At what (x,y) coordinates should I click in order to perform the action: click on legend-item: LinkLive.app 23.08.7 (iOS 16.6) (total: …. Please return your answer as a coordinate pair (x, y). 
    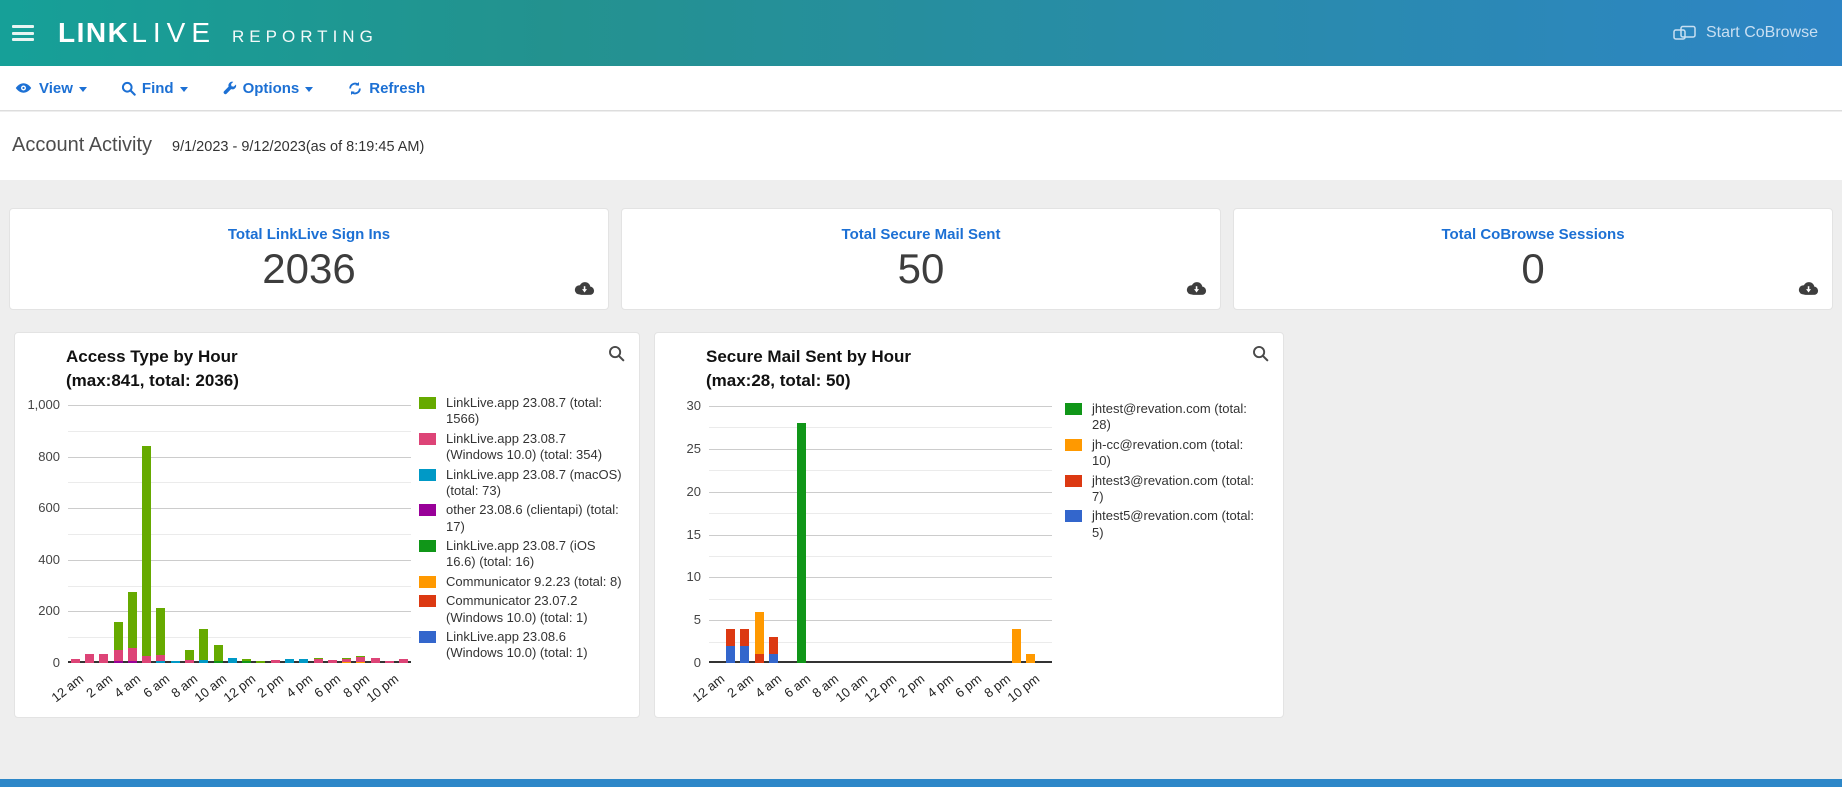
    Looking at the image, I should click on (522, 554).